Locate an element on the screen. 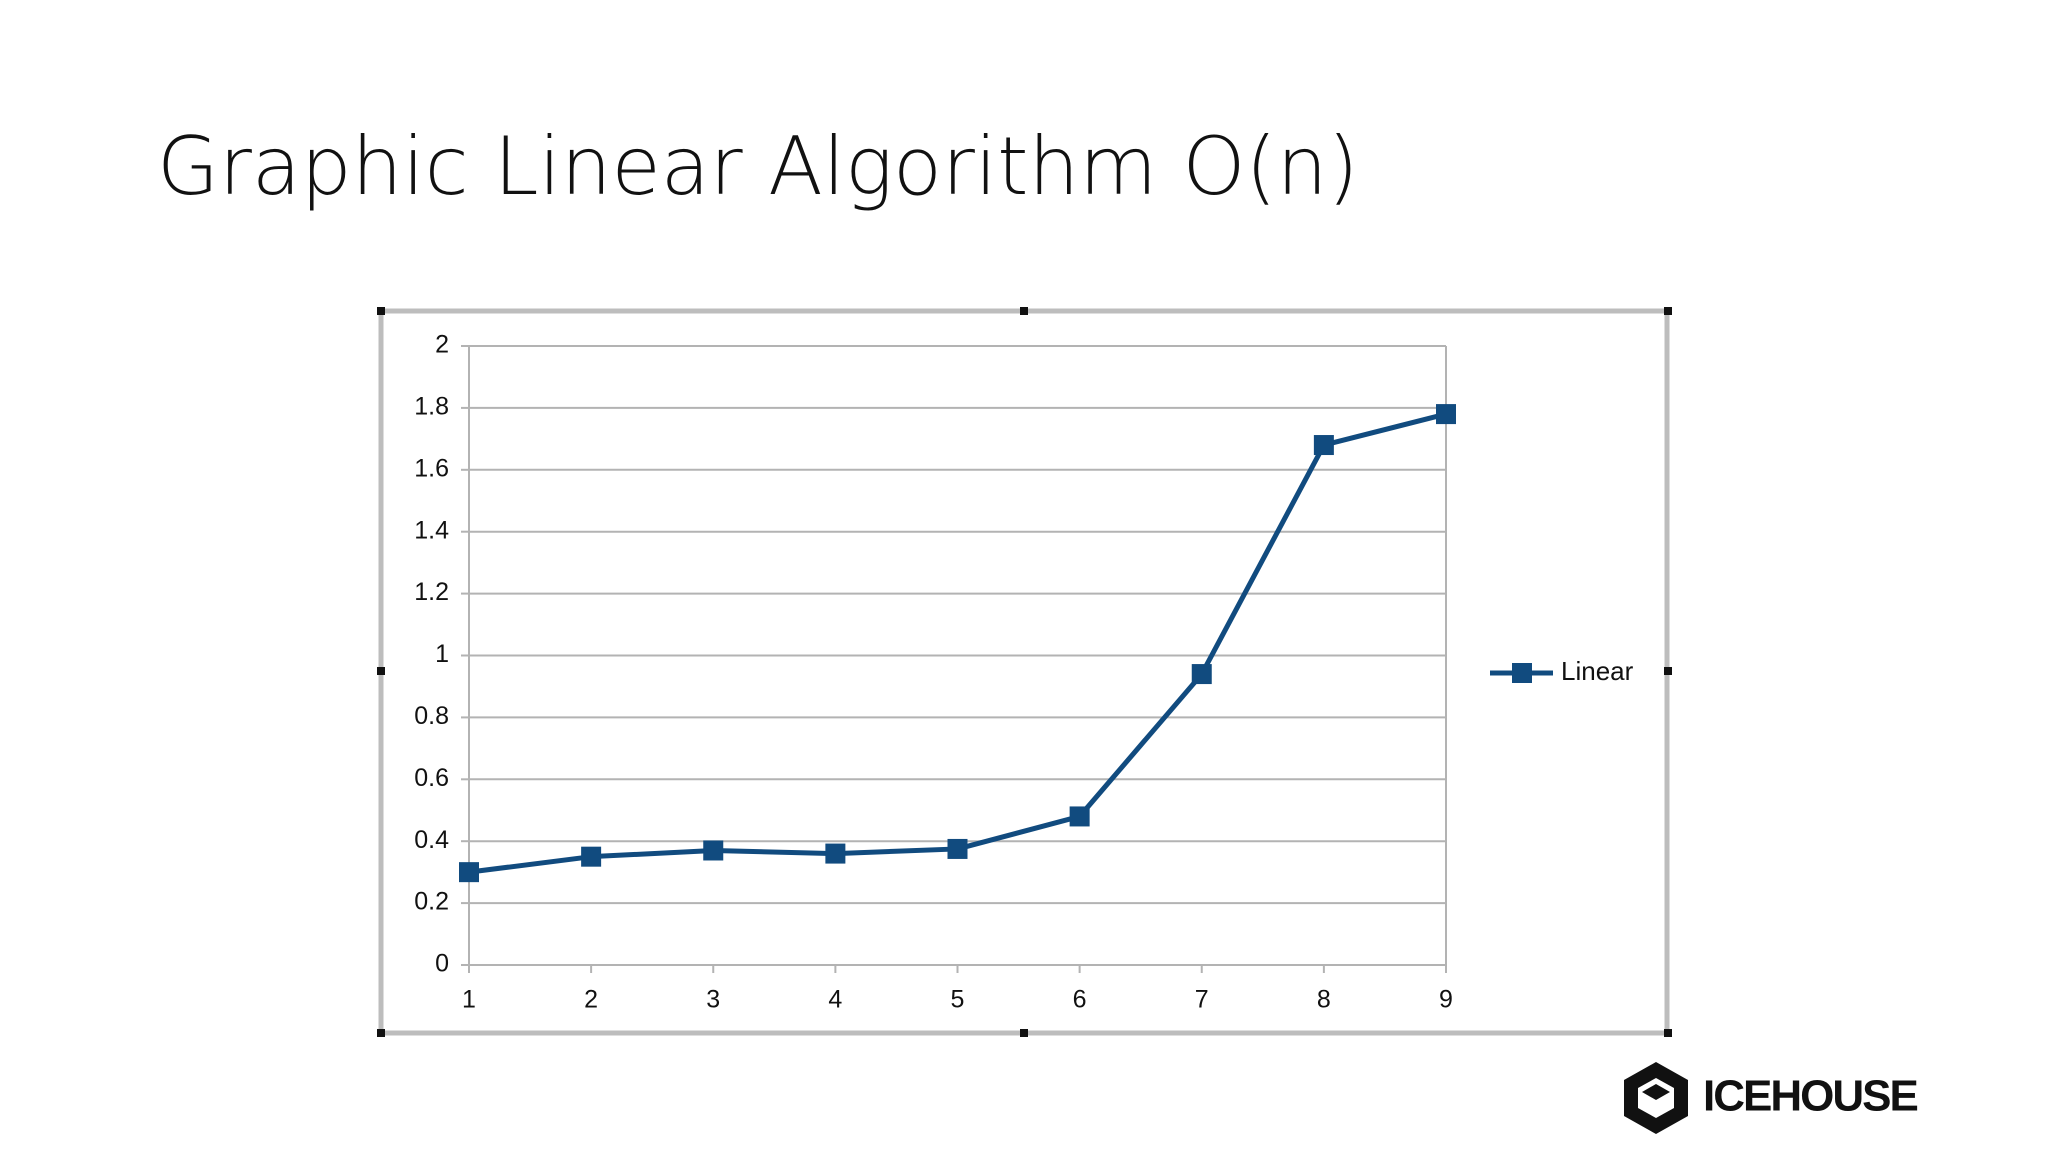  logo-text: ICEHOUSE is located at coordinates (1810, 1096).